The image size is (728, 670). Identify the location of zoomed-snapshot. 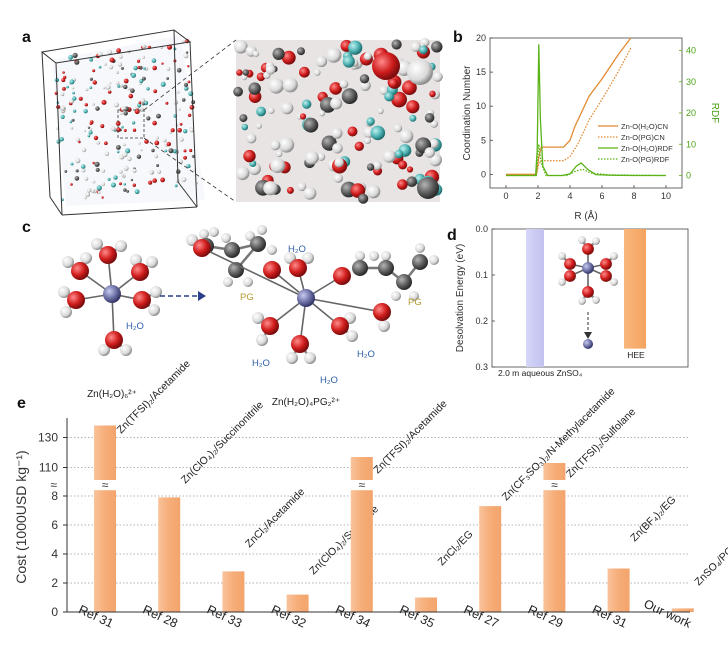
(338, 120).